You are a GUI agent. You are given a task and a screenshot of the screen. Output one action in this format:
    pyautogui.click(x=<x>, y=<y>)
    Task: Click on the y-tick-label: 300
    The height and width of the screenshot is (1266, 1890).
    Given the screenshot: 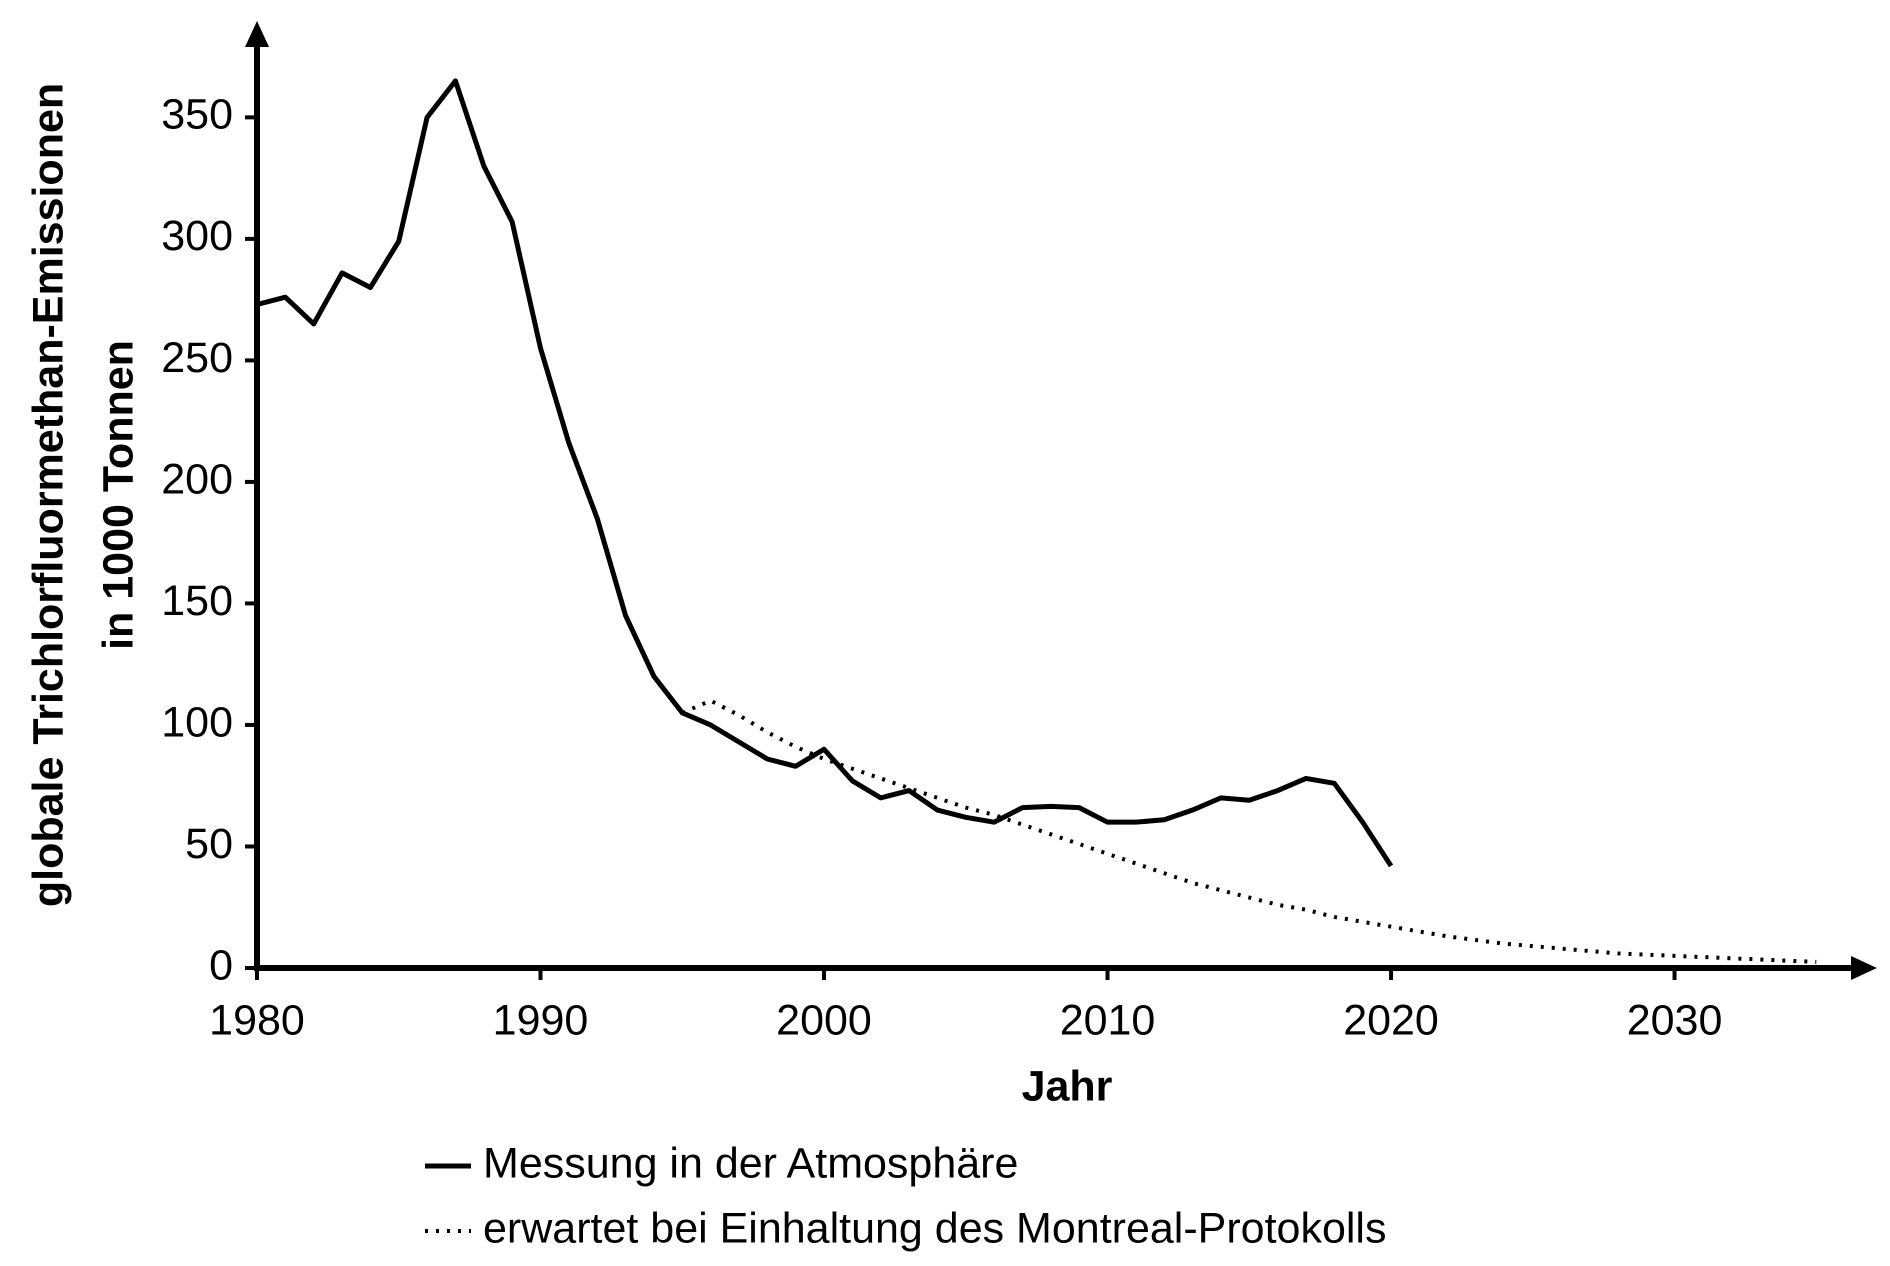 What is the action you would take?
    pyautogui.click(x=197, y=236)
    